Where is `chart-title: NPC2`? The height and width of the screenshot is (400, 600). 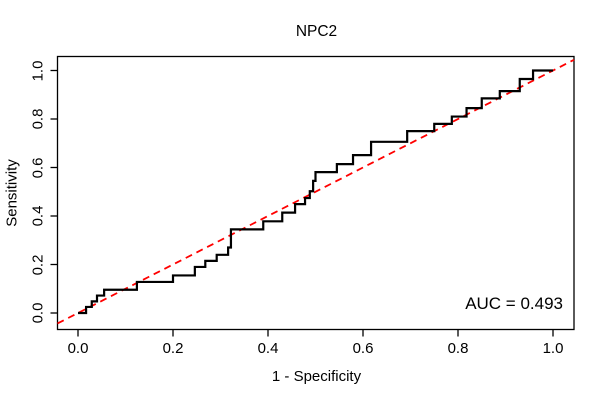 chart-title: NPC2 is located at coordinates (316, 31).